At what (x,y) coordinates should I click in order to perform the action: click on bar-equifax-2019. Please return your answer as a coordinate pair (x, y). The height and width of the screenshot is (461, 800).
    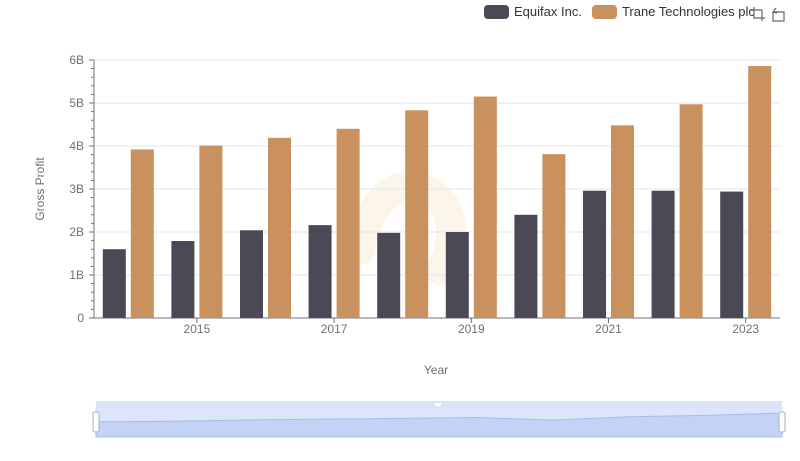
    Looking at the image, I should click on (457, 275).